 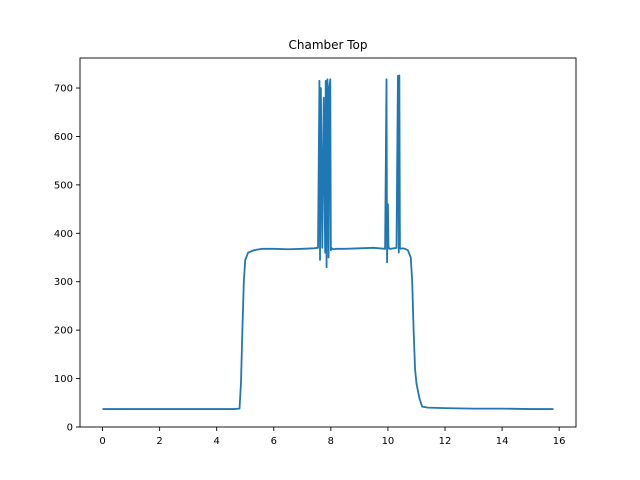 What do you see at coordinates (70, 428) in the screenshot?
I see `y-tick-label: 0` at bounding box center [70, 428].